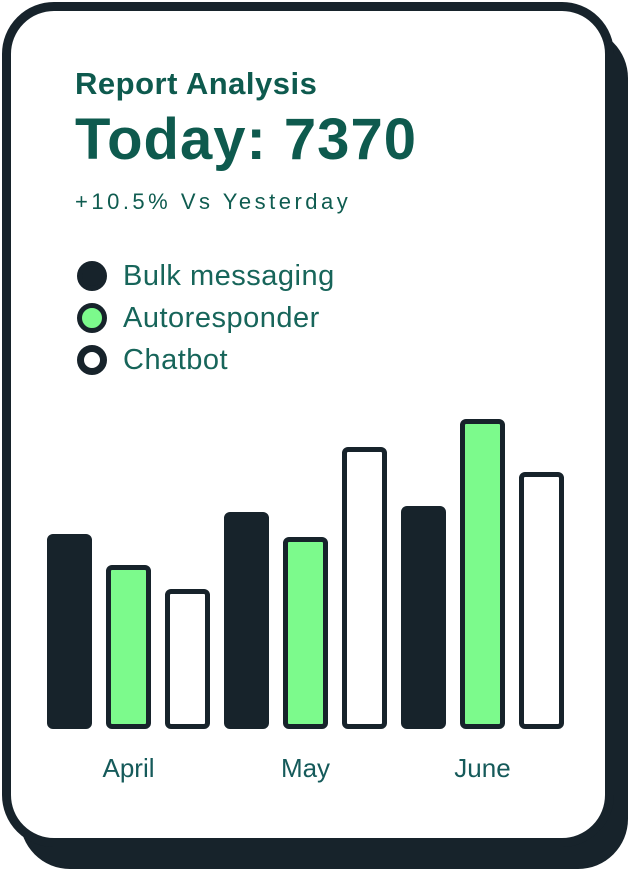  Describe the element at coordinates (176, 359) in the screenshot. I see `legend-label: Chatbot` at that location.